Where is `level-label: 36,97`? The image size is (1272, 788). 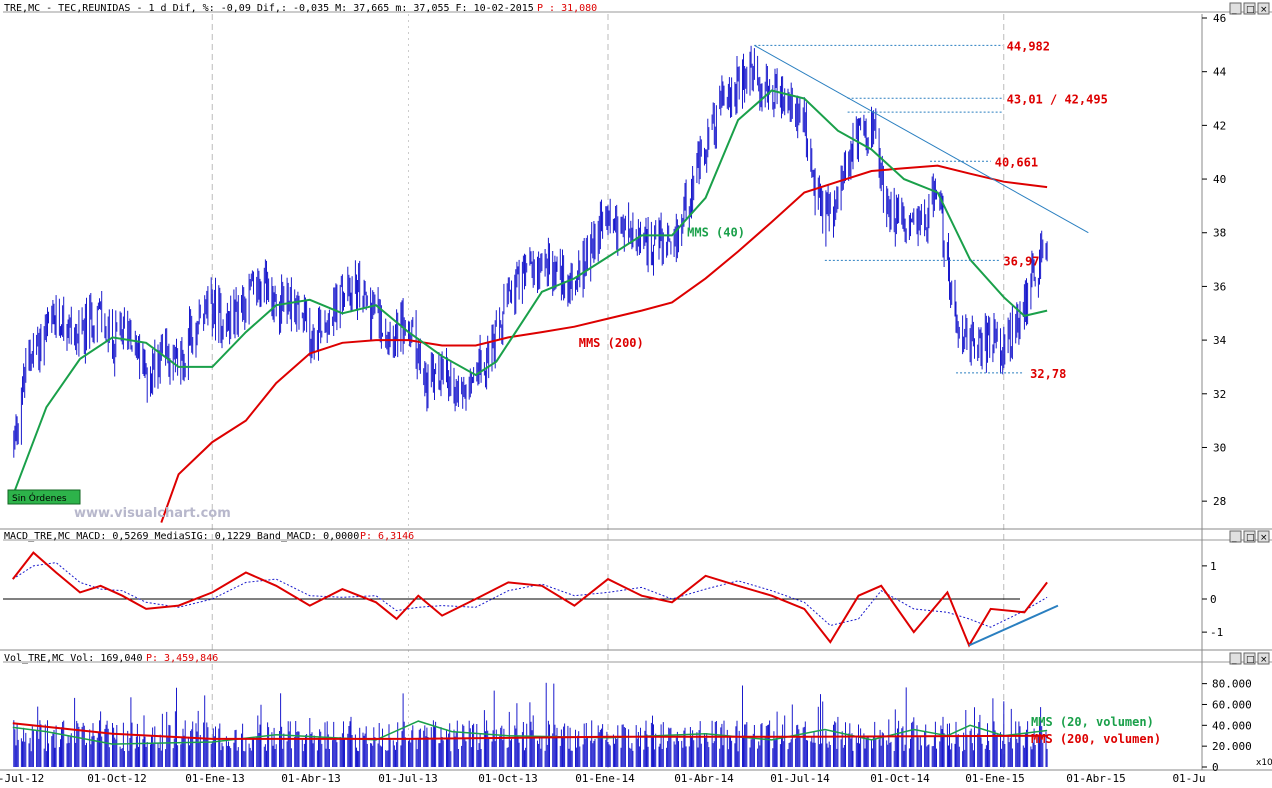
level-label: 36,97 is located at coordinates (1021, 261).